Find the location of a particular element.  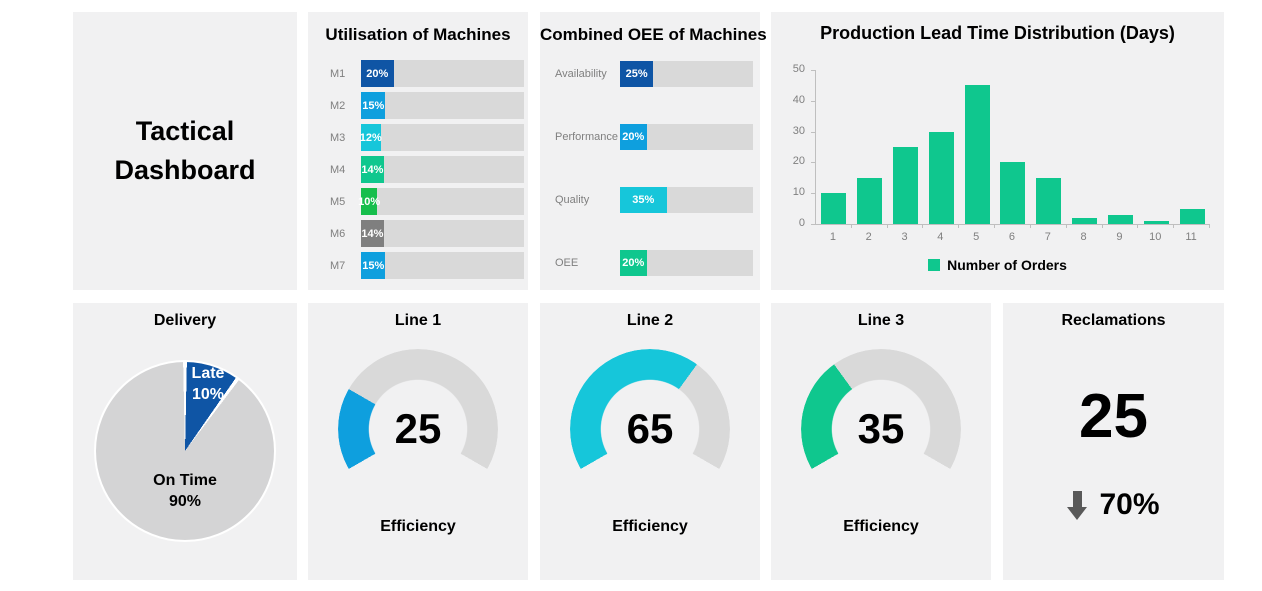

delivery-title: Delivery is located at coordinates (185, 320).